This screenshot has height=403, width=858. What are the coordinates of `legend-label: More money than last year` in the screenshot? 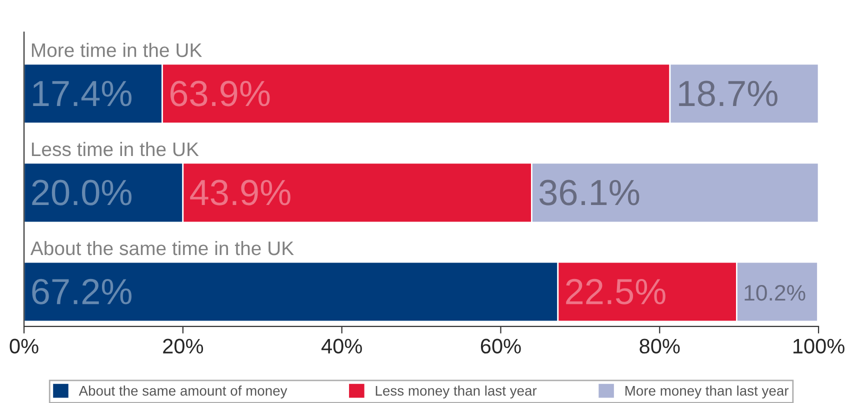 It's located at (707, 392).